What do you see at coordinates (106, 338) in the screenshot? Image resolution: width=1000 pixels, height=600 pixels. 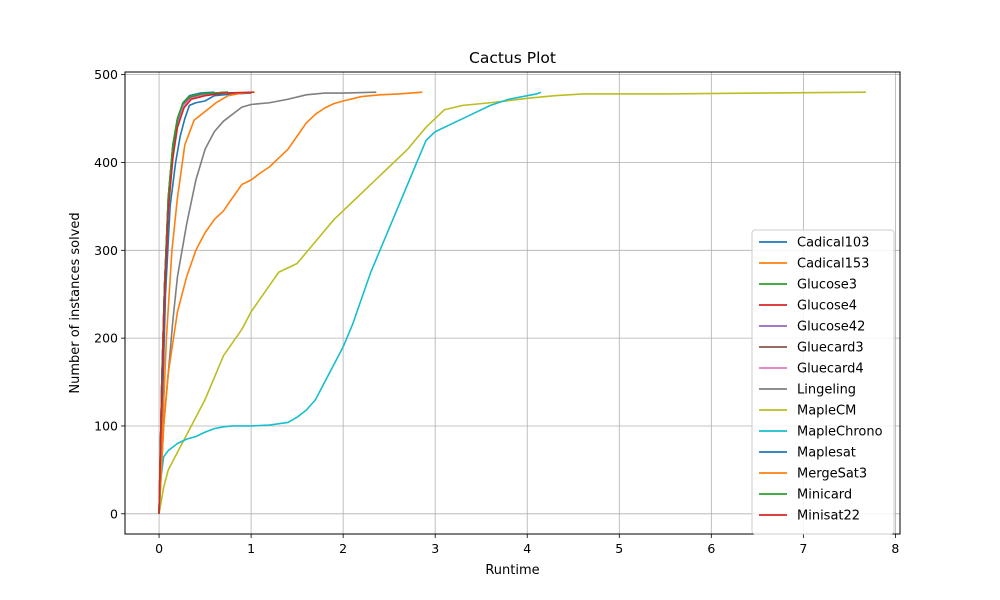 I see `y-tick-label: 200` at bounding box center [106, 338].